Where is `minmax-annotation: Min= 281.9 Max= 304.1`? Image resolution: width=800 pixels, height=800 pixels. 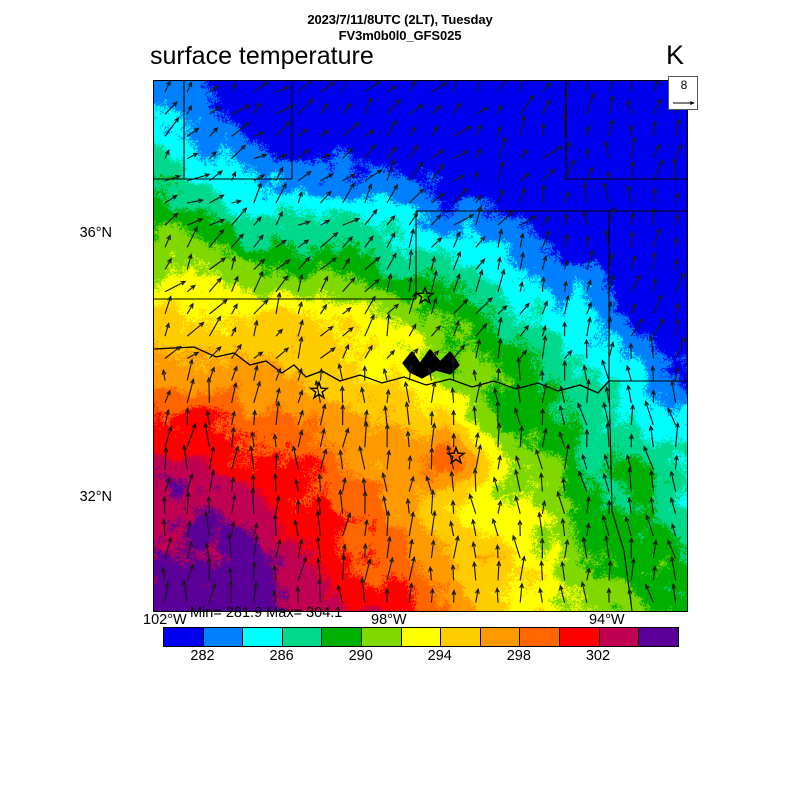 minmax-annotation: Min= 281.9 Max= 304.1 is located at coordinates (266, 613).